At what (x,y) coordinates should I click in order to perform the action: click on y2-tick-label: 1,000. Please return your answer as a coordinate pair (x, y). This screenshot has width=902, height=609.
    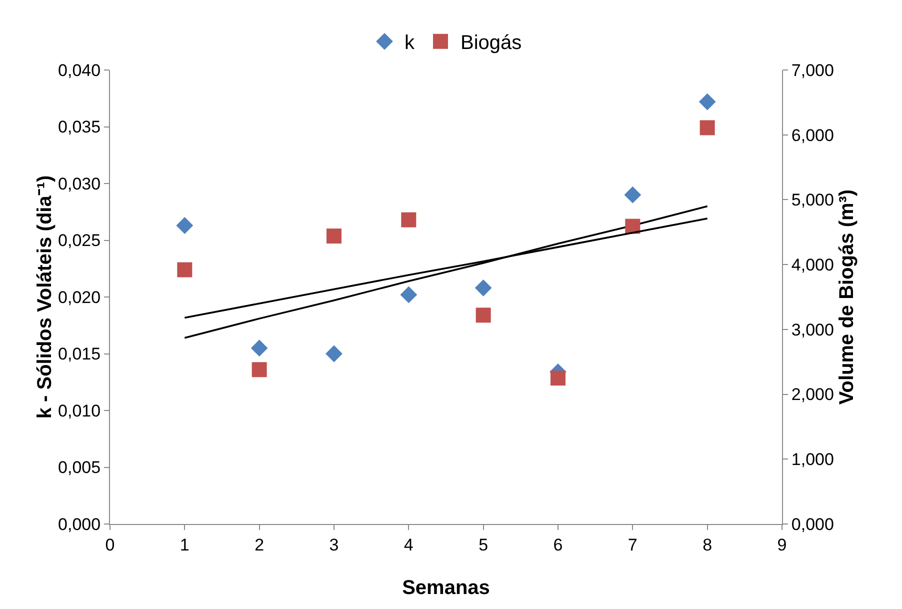
    Looking at the image, I should click on (812, 460).